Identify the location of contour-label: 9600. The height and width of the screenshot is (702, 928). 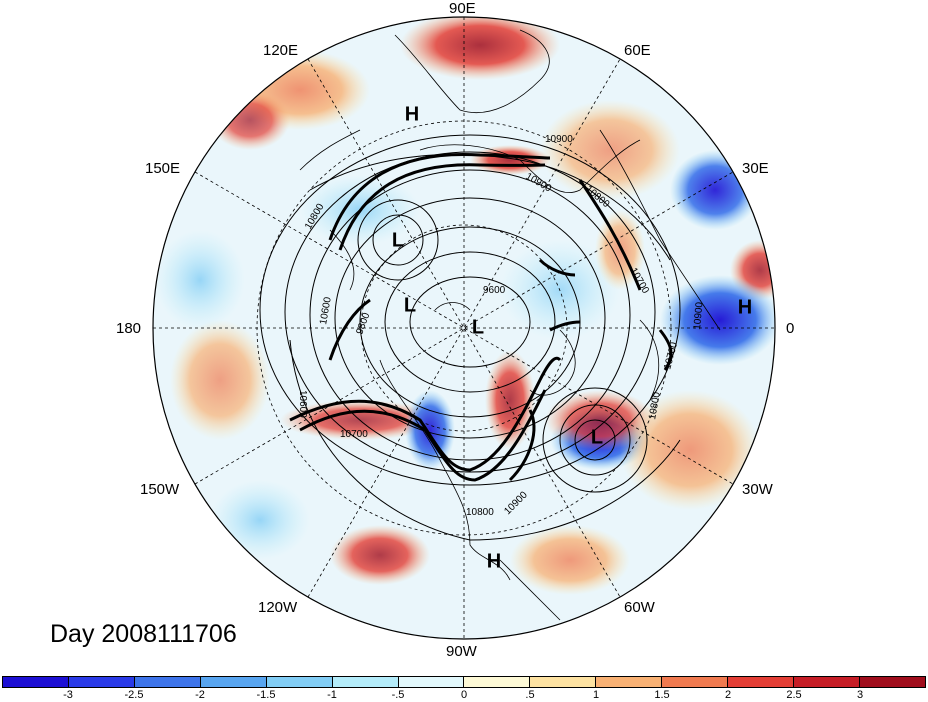
(494, 290).